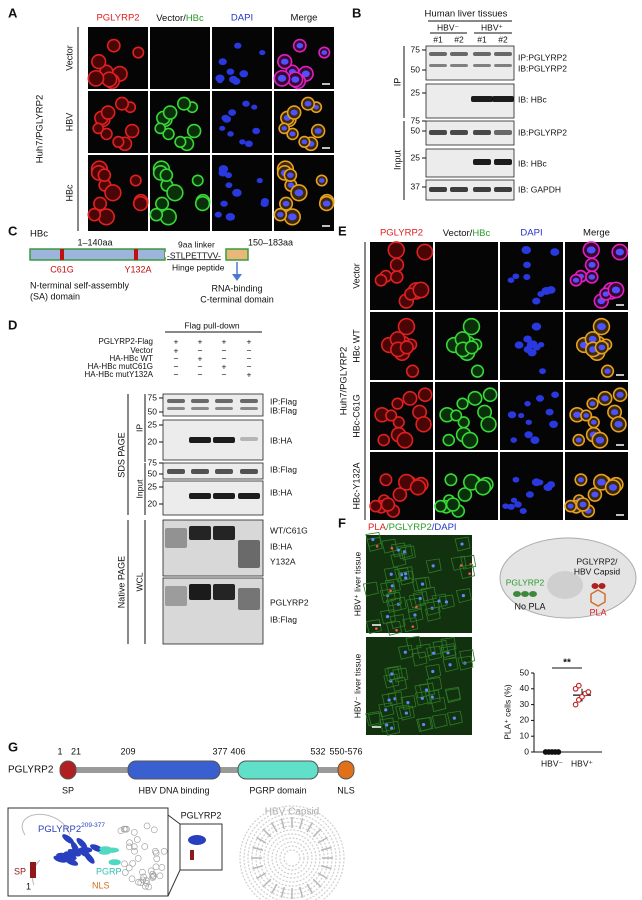  Describe the element at coordinates (40, 129) in the screenshot. I see `cell-line-label: Huh7/PGLYRP2` at that location.